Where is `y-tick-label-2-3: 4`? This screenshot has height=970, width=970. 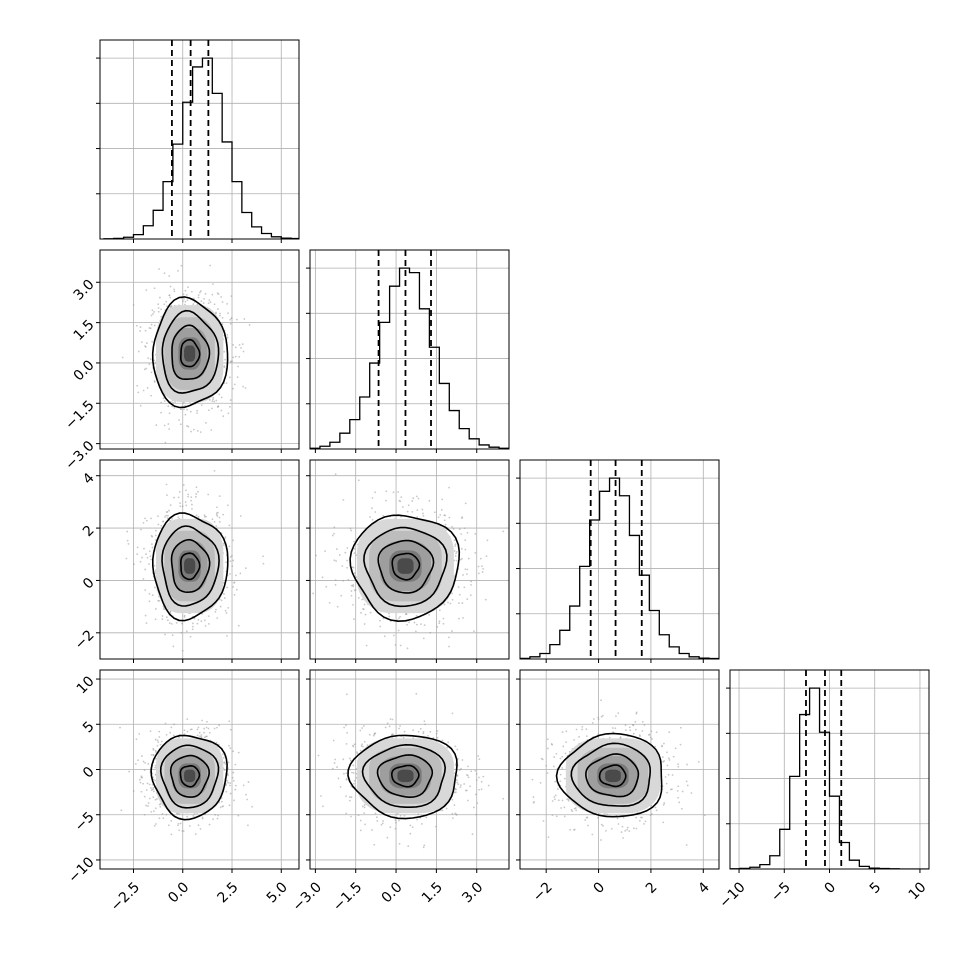 y-tick-label-2-3: 4 is located at coordinates (89, 479).